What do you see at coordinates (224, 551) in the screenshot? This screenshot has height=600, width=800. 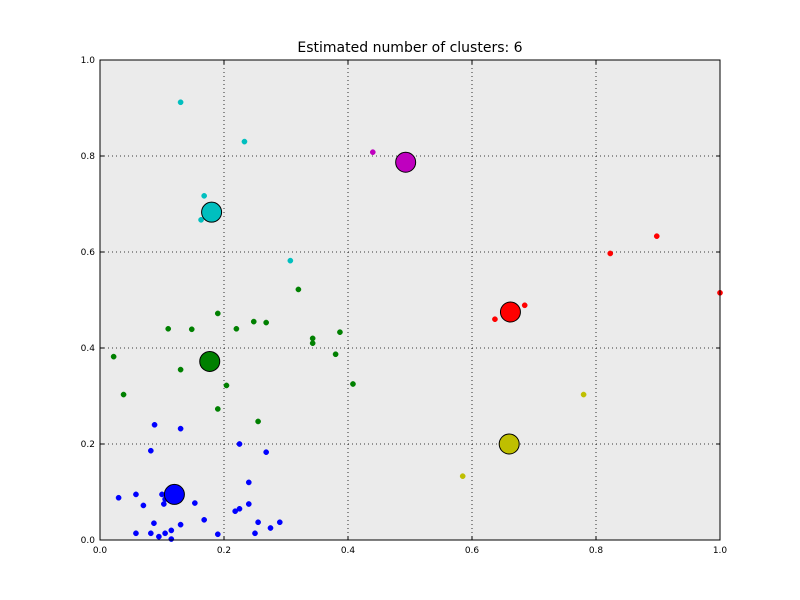 I see `x-tick-label: 0.2` at bounding box center [224, 551].